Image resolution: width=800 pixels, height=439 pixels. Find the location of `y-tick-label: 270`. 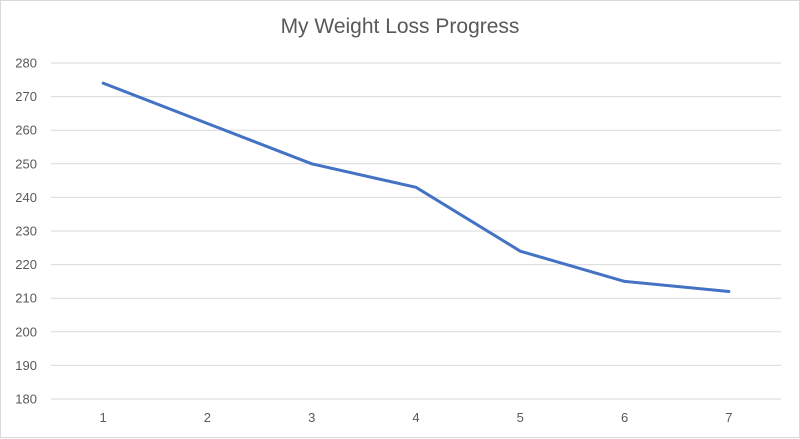

y-tick-label: 270 is located at coordinates (26, 96).